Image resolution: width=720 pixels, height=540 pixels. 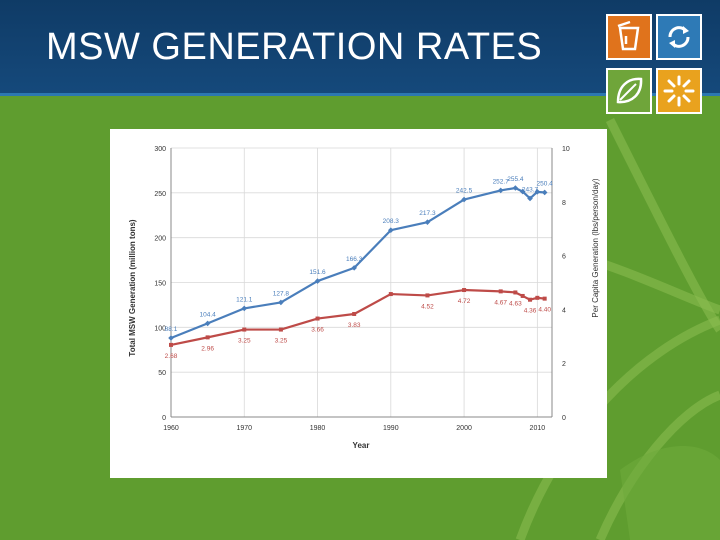 What do you see at coordinates (171, 356) in the screenshot?
I see `data-label: 2.68` at bounding box center [171, 356].